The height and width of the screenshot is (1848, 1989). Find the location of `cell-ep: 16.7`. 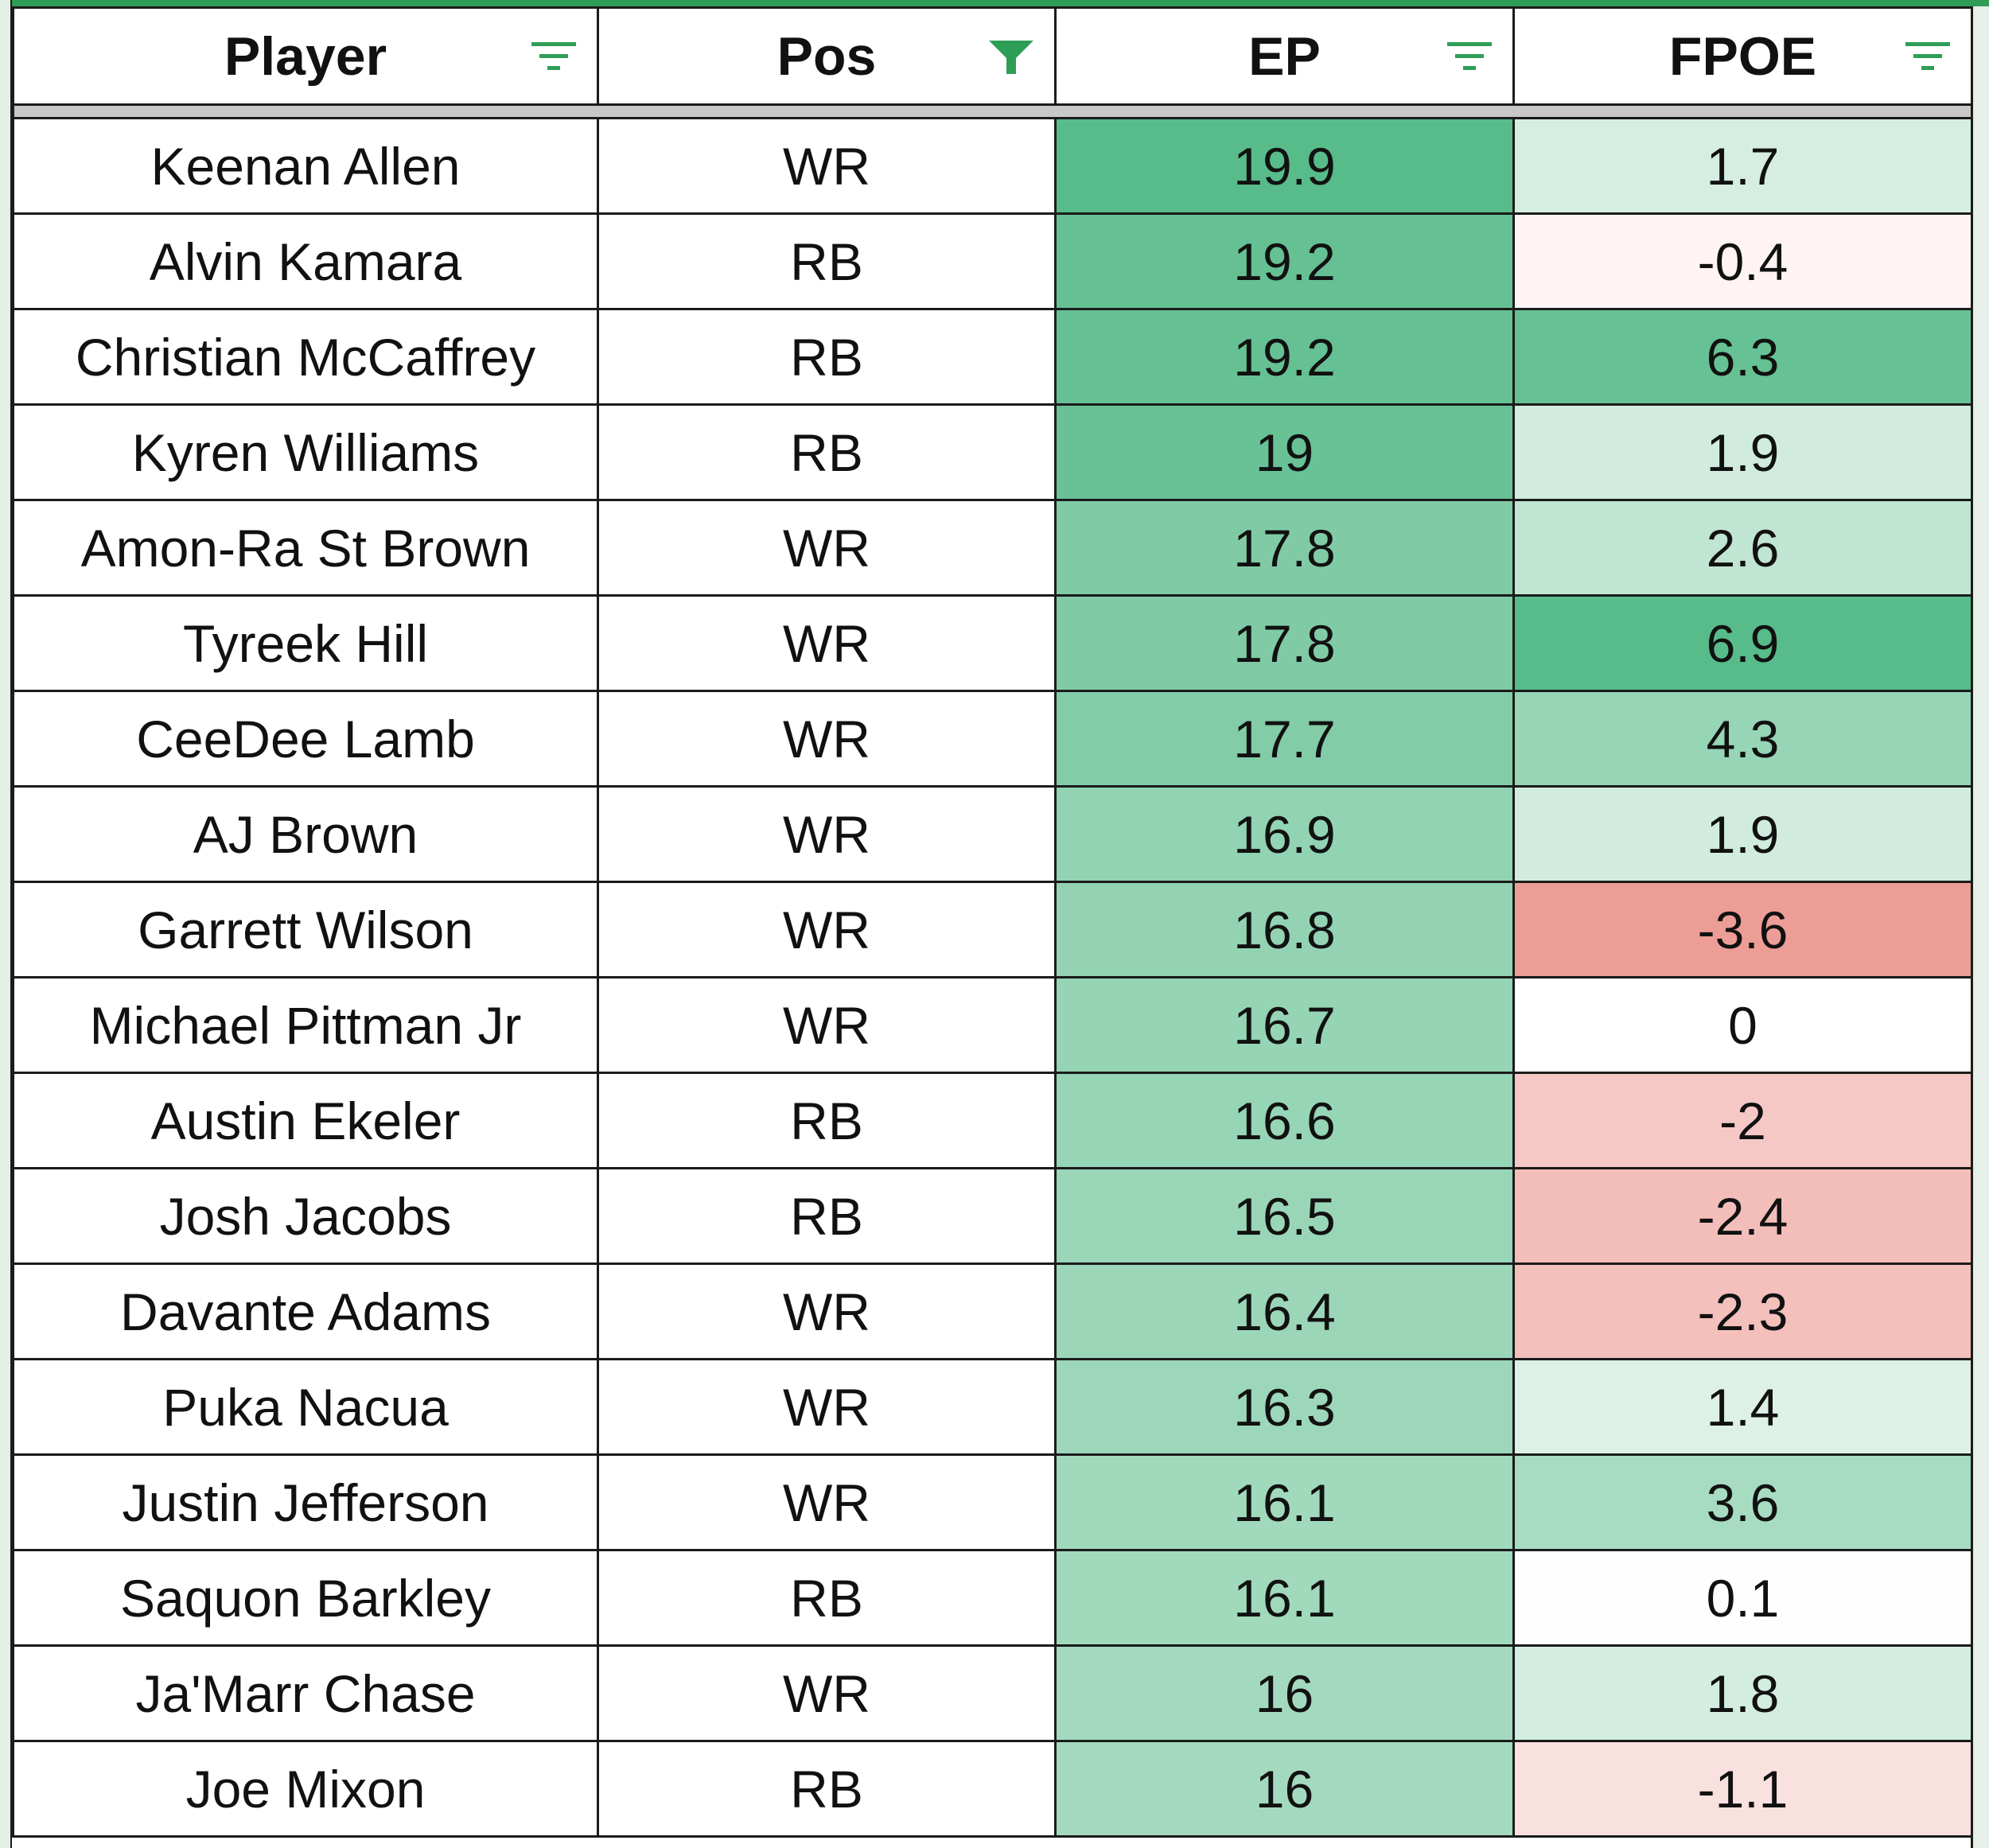

cell-ep: 16.7 is located at coordinates (1284, 1025).